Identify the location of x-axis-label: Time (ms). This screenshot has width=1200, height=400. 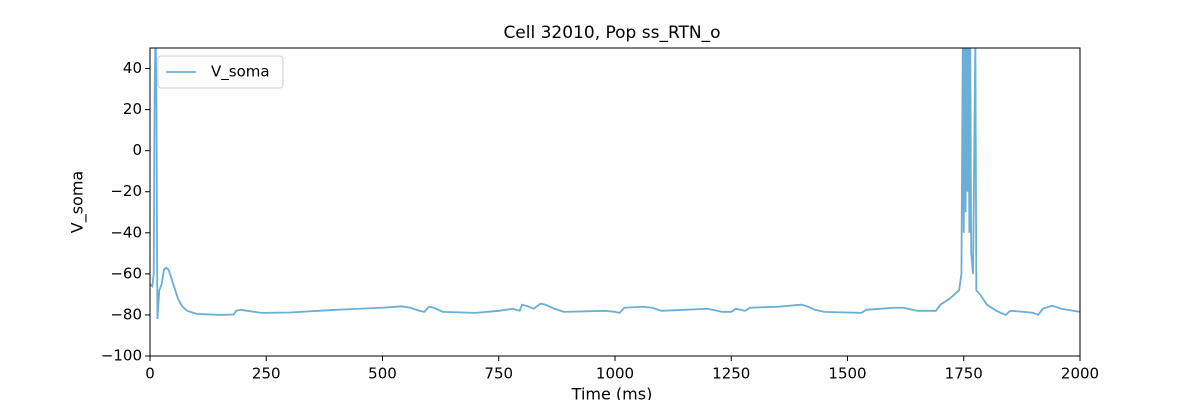
(612, 392).